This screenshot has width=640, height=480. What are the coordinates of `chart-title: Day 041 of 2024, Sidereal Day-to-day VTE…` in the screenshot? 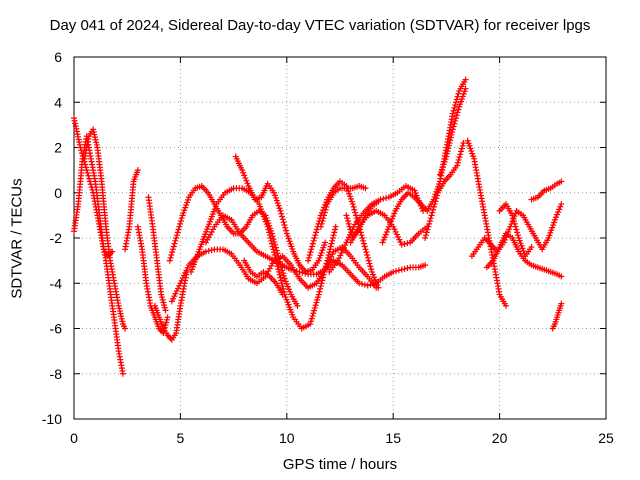 It's located at (320, 25).